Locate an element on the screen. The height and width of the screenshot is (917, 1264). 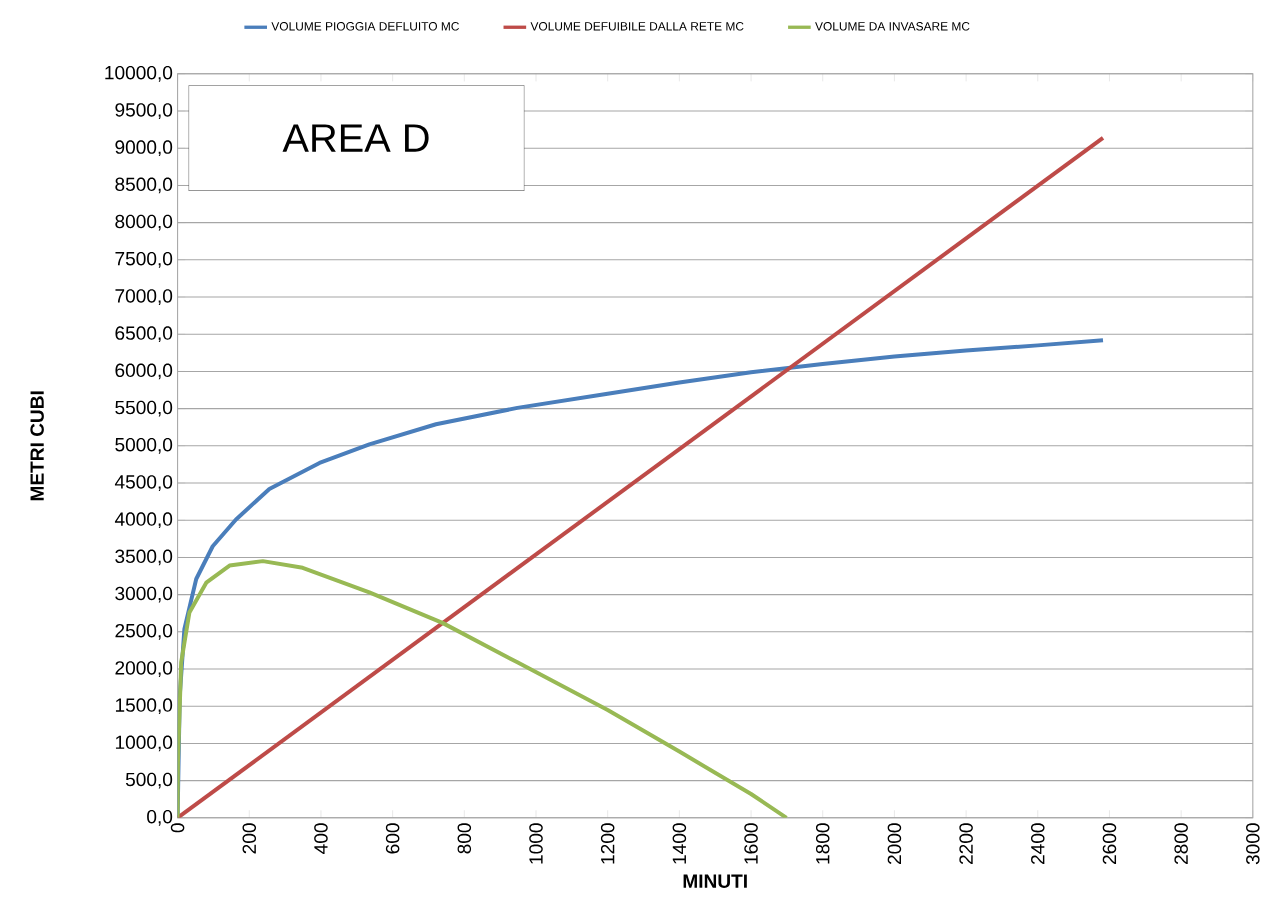
y-tick-label: 3000,0 is located at coordinates (144, 594).